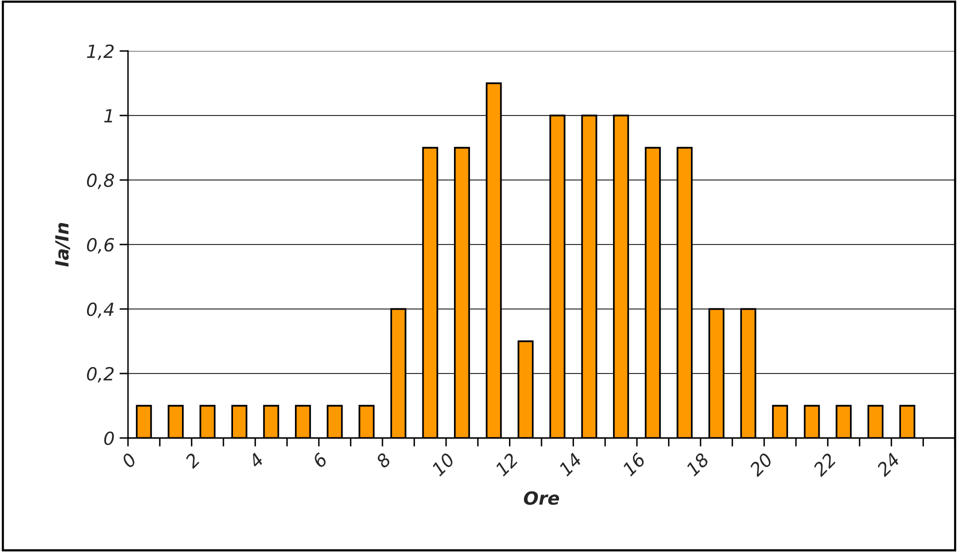 The image size is (958, 552). What do you see at coordinates (100, 52) in the screenshot?
I see `y-tick-label: 1,2` at bounding box center [100, 52].